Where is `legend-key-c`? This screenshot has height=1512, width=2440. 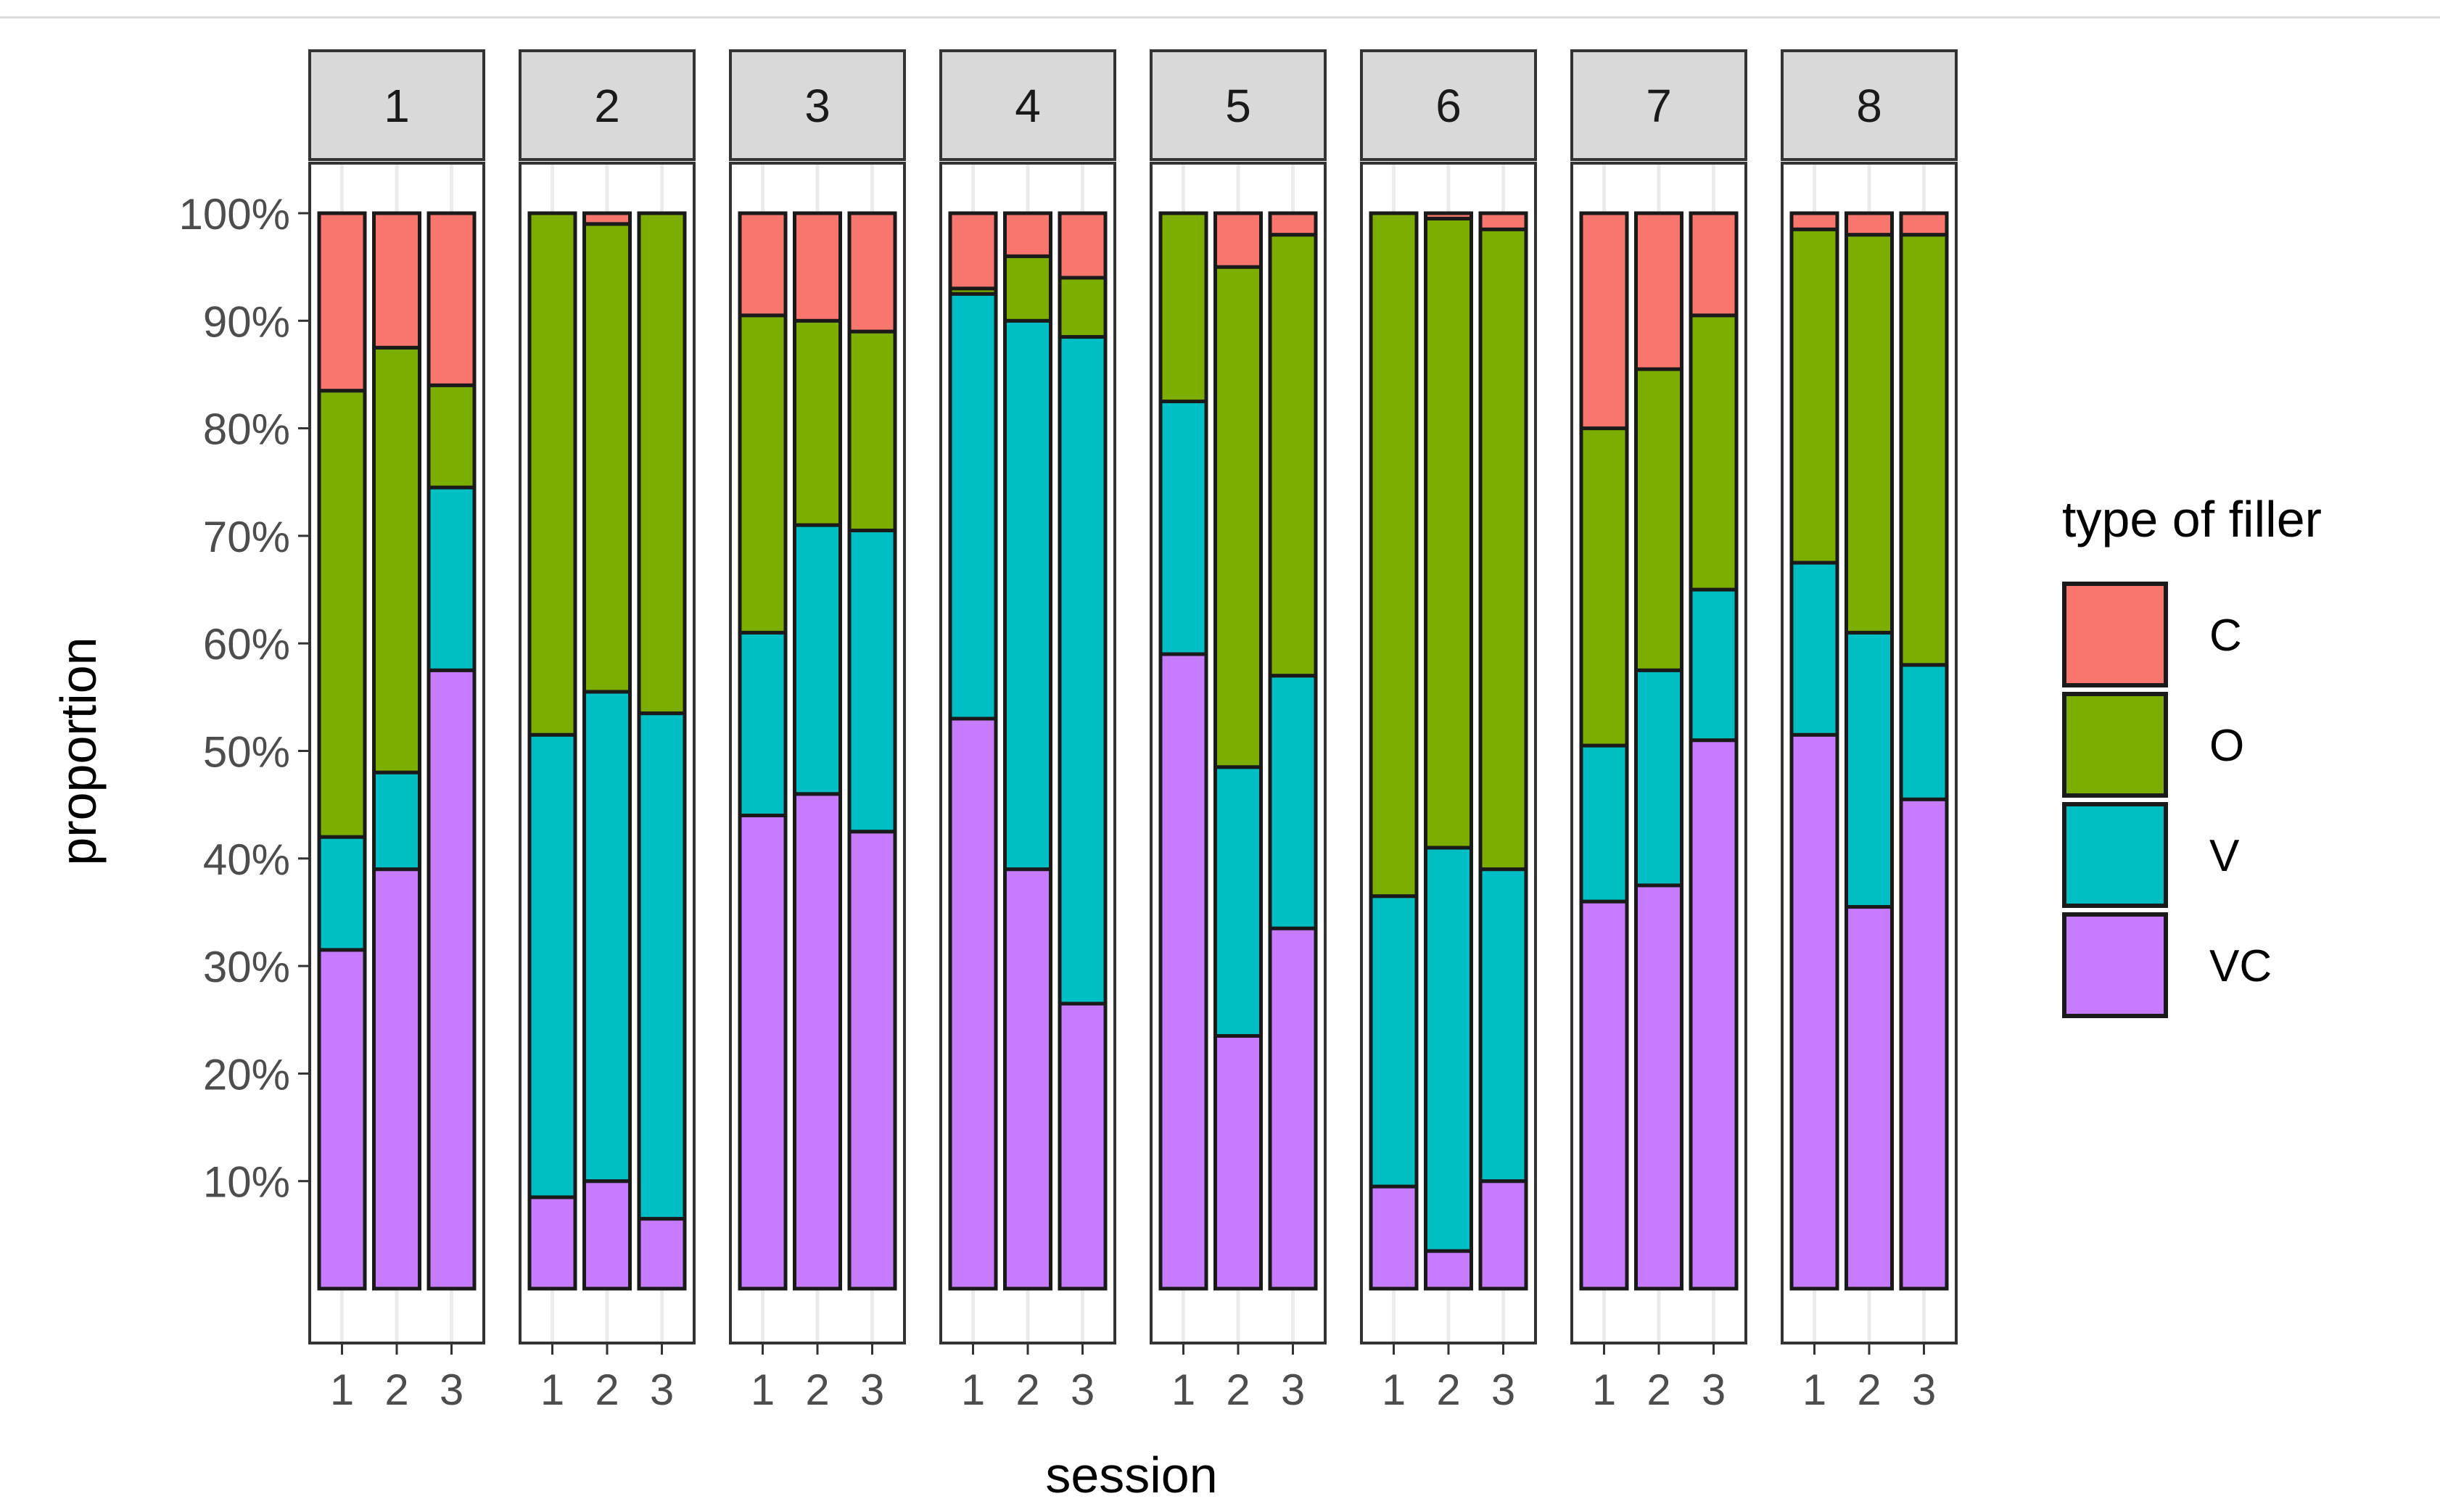 legend-key-c is located at coordinates (2115, 634).